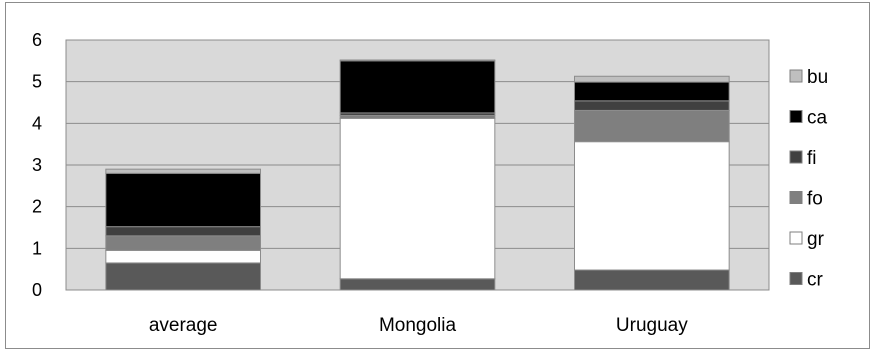 The image size is (876, 352). Describe the element at coordinates (652, 325) in the screenshot. I see `x-tick-label: Uruguay` at that location.